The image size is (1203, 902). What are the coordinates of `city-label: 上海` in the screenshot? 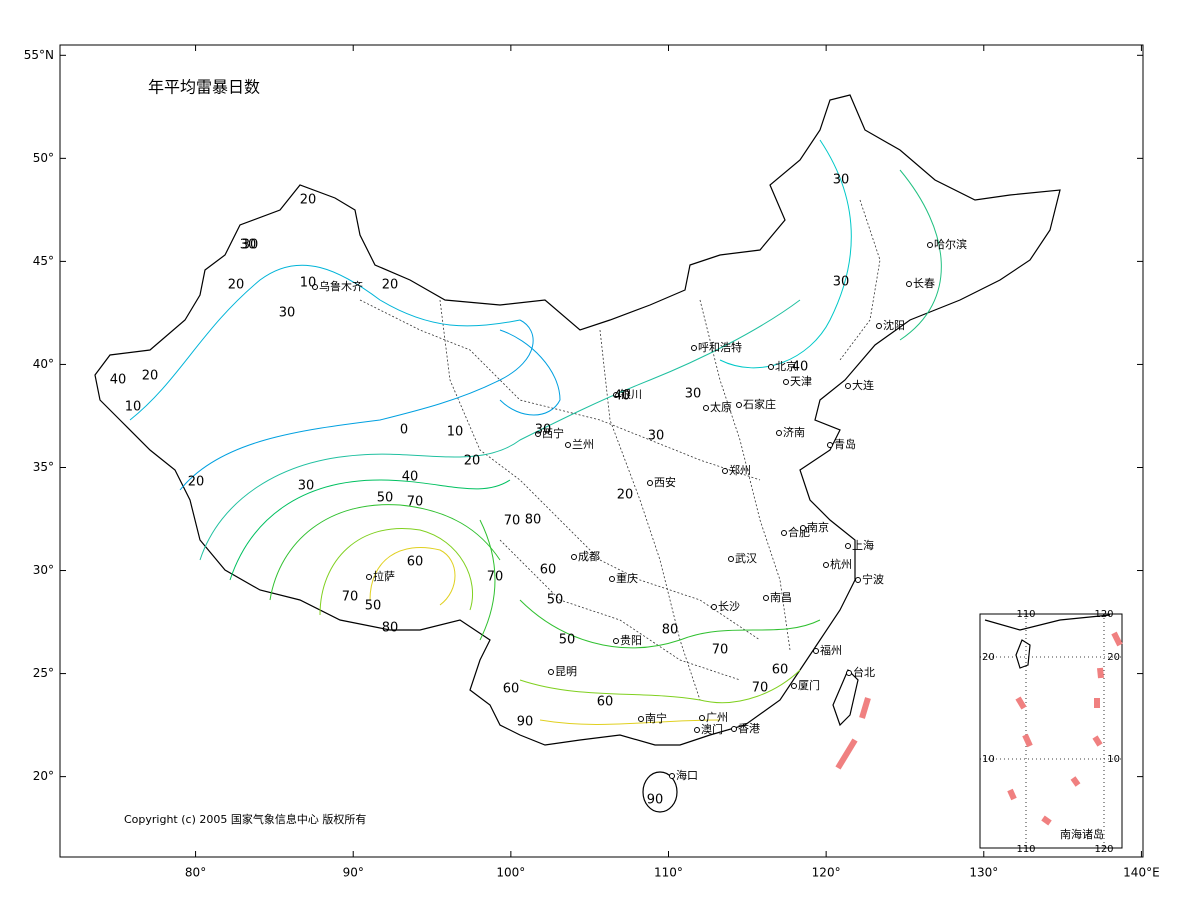 It's located at (863, 545).